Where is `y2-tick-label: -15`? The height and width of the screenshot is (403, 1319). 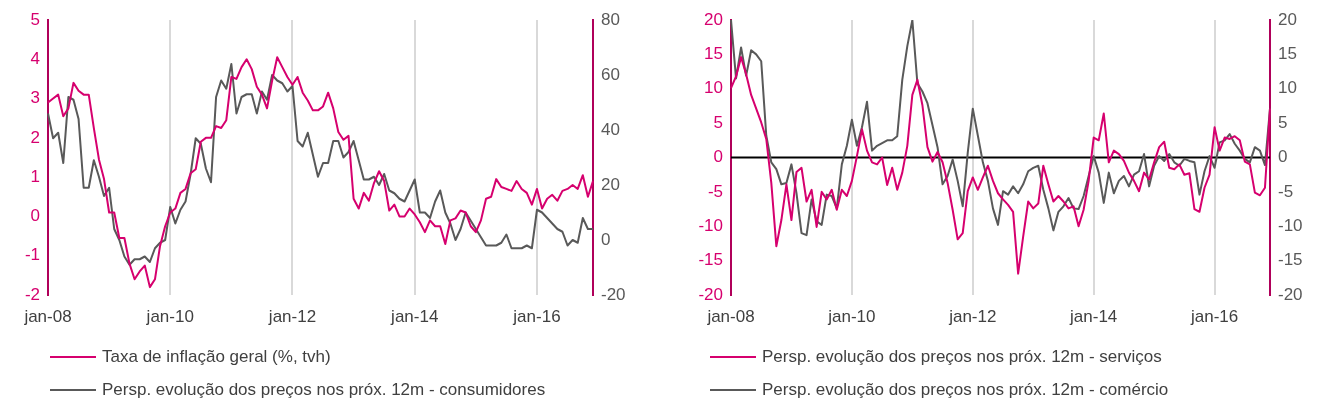 y2-tick-label: -15 is located at coordinates (1290, 260).